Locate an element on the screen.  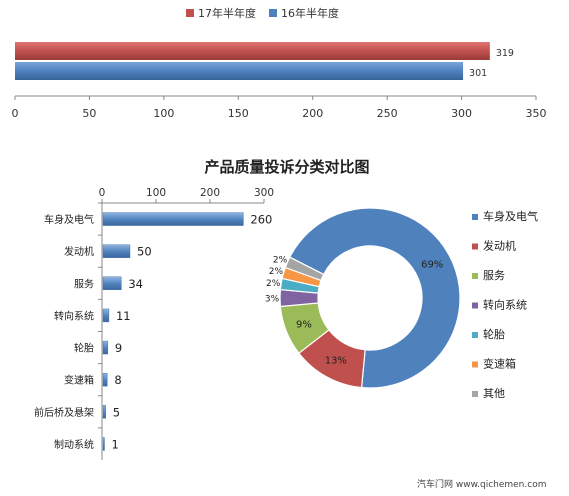
data-label-319: 319 is located at coordinates (505, 53).